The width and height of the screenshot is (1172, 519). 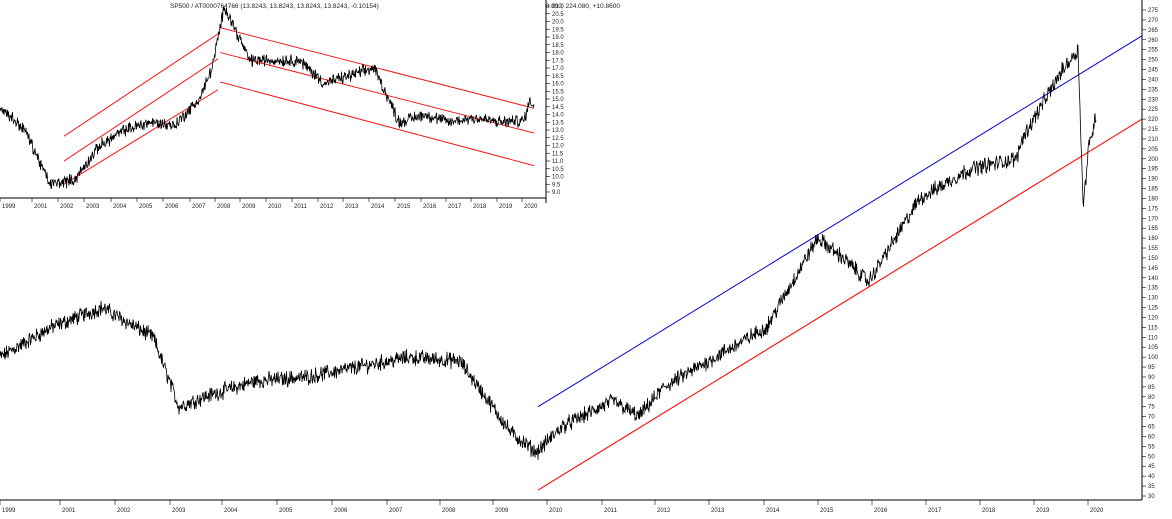 What do you see at coordinates (1153, 209) in the screenshot?
I see `main-y-tick-label: 175` at bounding box center [1153, 209].